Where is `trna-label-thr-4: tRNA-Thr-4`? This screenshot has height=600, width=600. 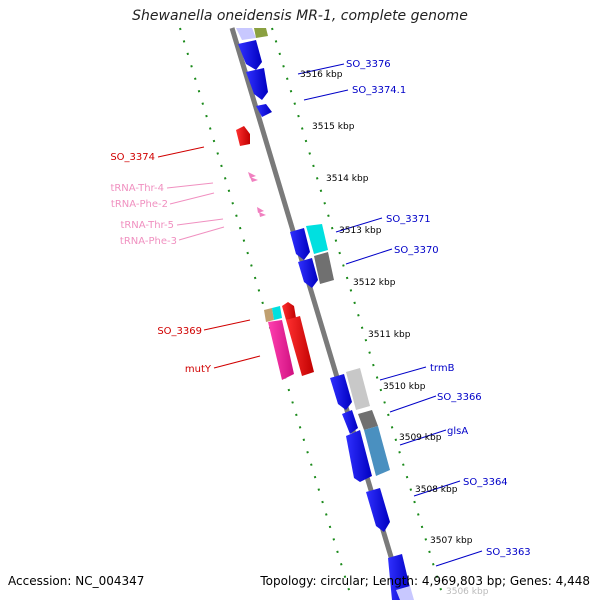 trna-label-thr-4: tRNA-Thr-4 is located at coordinates (137, 188).